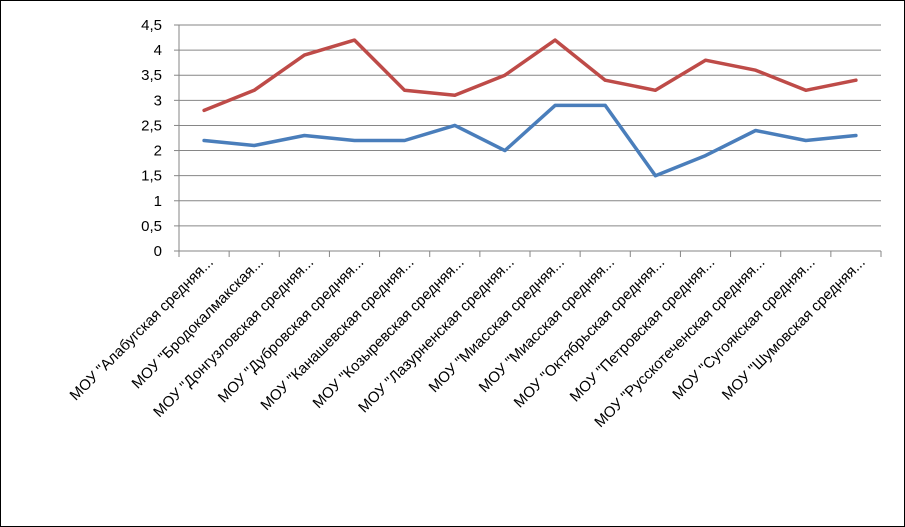 This screenshot has height=527, width=905. I want to click on y-tick-label: 4,5, so click(151, 25).